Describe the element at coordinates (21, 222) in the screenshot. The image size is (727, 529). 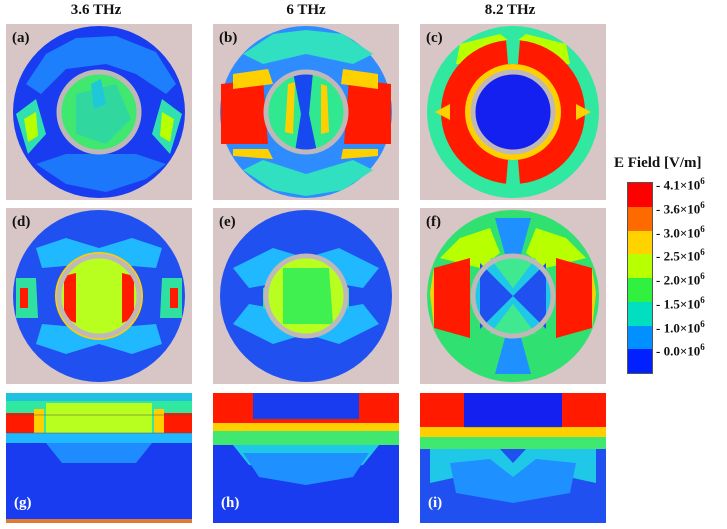
I see `panel-label-d: (d)` at that location.